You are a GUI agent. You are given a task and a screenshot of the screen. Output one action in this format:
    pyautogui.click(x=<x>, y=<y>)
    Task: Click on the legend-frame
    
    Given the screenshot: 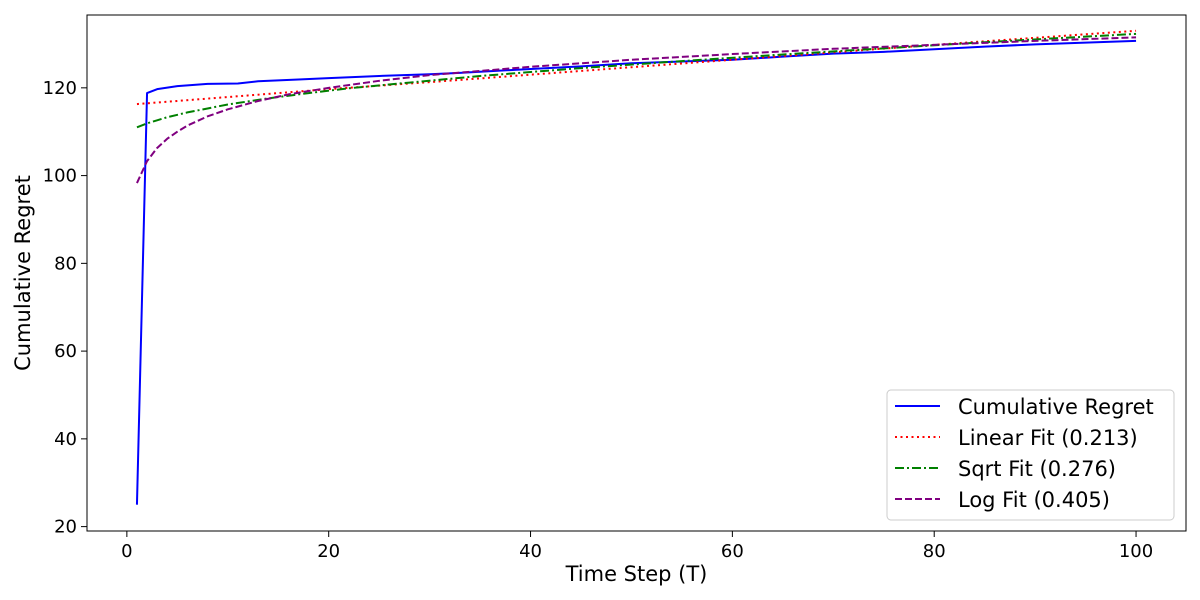 What is the action you would take?
    pyautogui.click(x=1030, y=455)
    